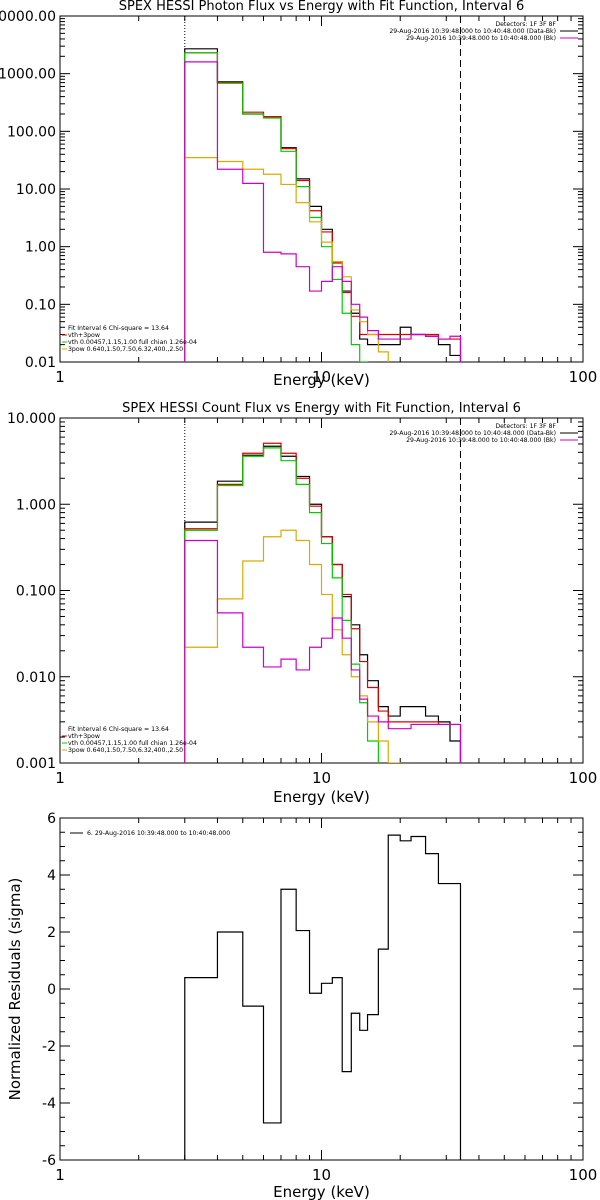  What do you see at coordinates (36, 592) in the screenshot?
I see `y-tick-label: 0.100` at bounding box center [36, 592].